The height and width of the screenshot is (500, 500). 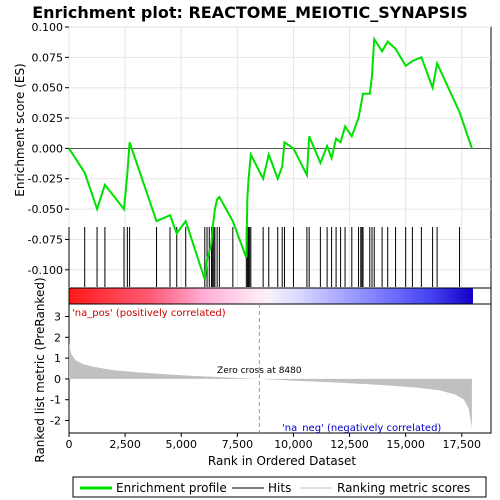 I want to click on es-y-tick-label: 0.075, so click(x=48, y=57).